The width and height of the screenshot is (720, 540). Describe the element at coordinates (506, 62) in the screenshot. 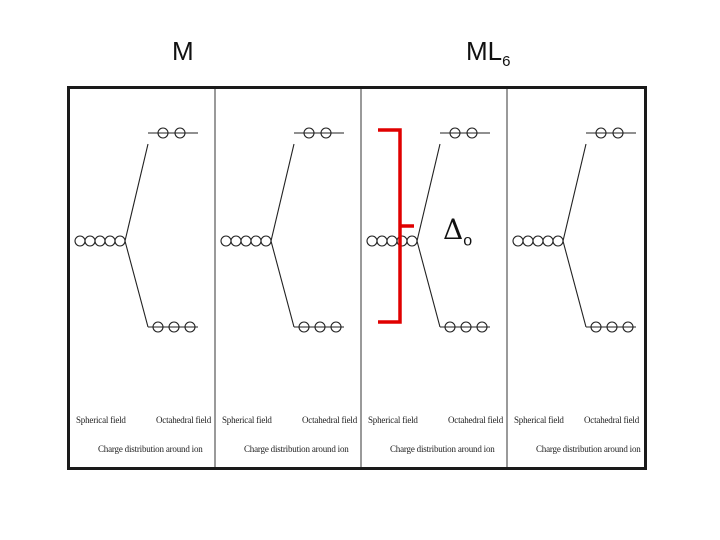

I see `complex-label-subscript: 6` at that location.